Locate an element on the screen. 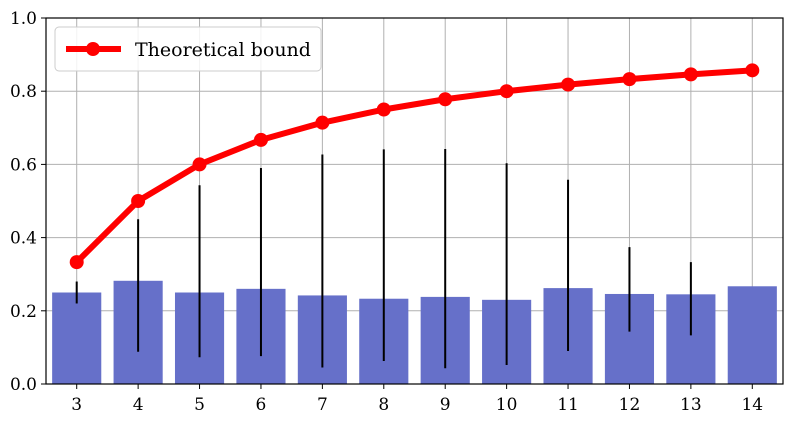 The width and height of the screenshot is (793, 425). y-tick-label: 1.0 is located at coordinates (23, 19).